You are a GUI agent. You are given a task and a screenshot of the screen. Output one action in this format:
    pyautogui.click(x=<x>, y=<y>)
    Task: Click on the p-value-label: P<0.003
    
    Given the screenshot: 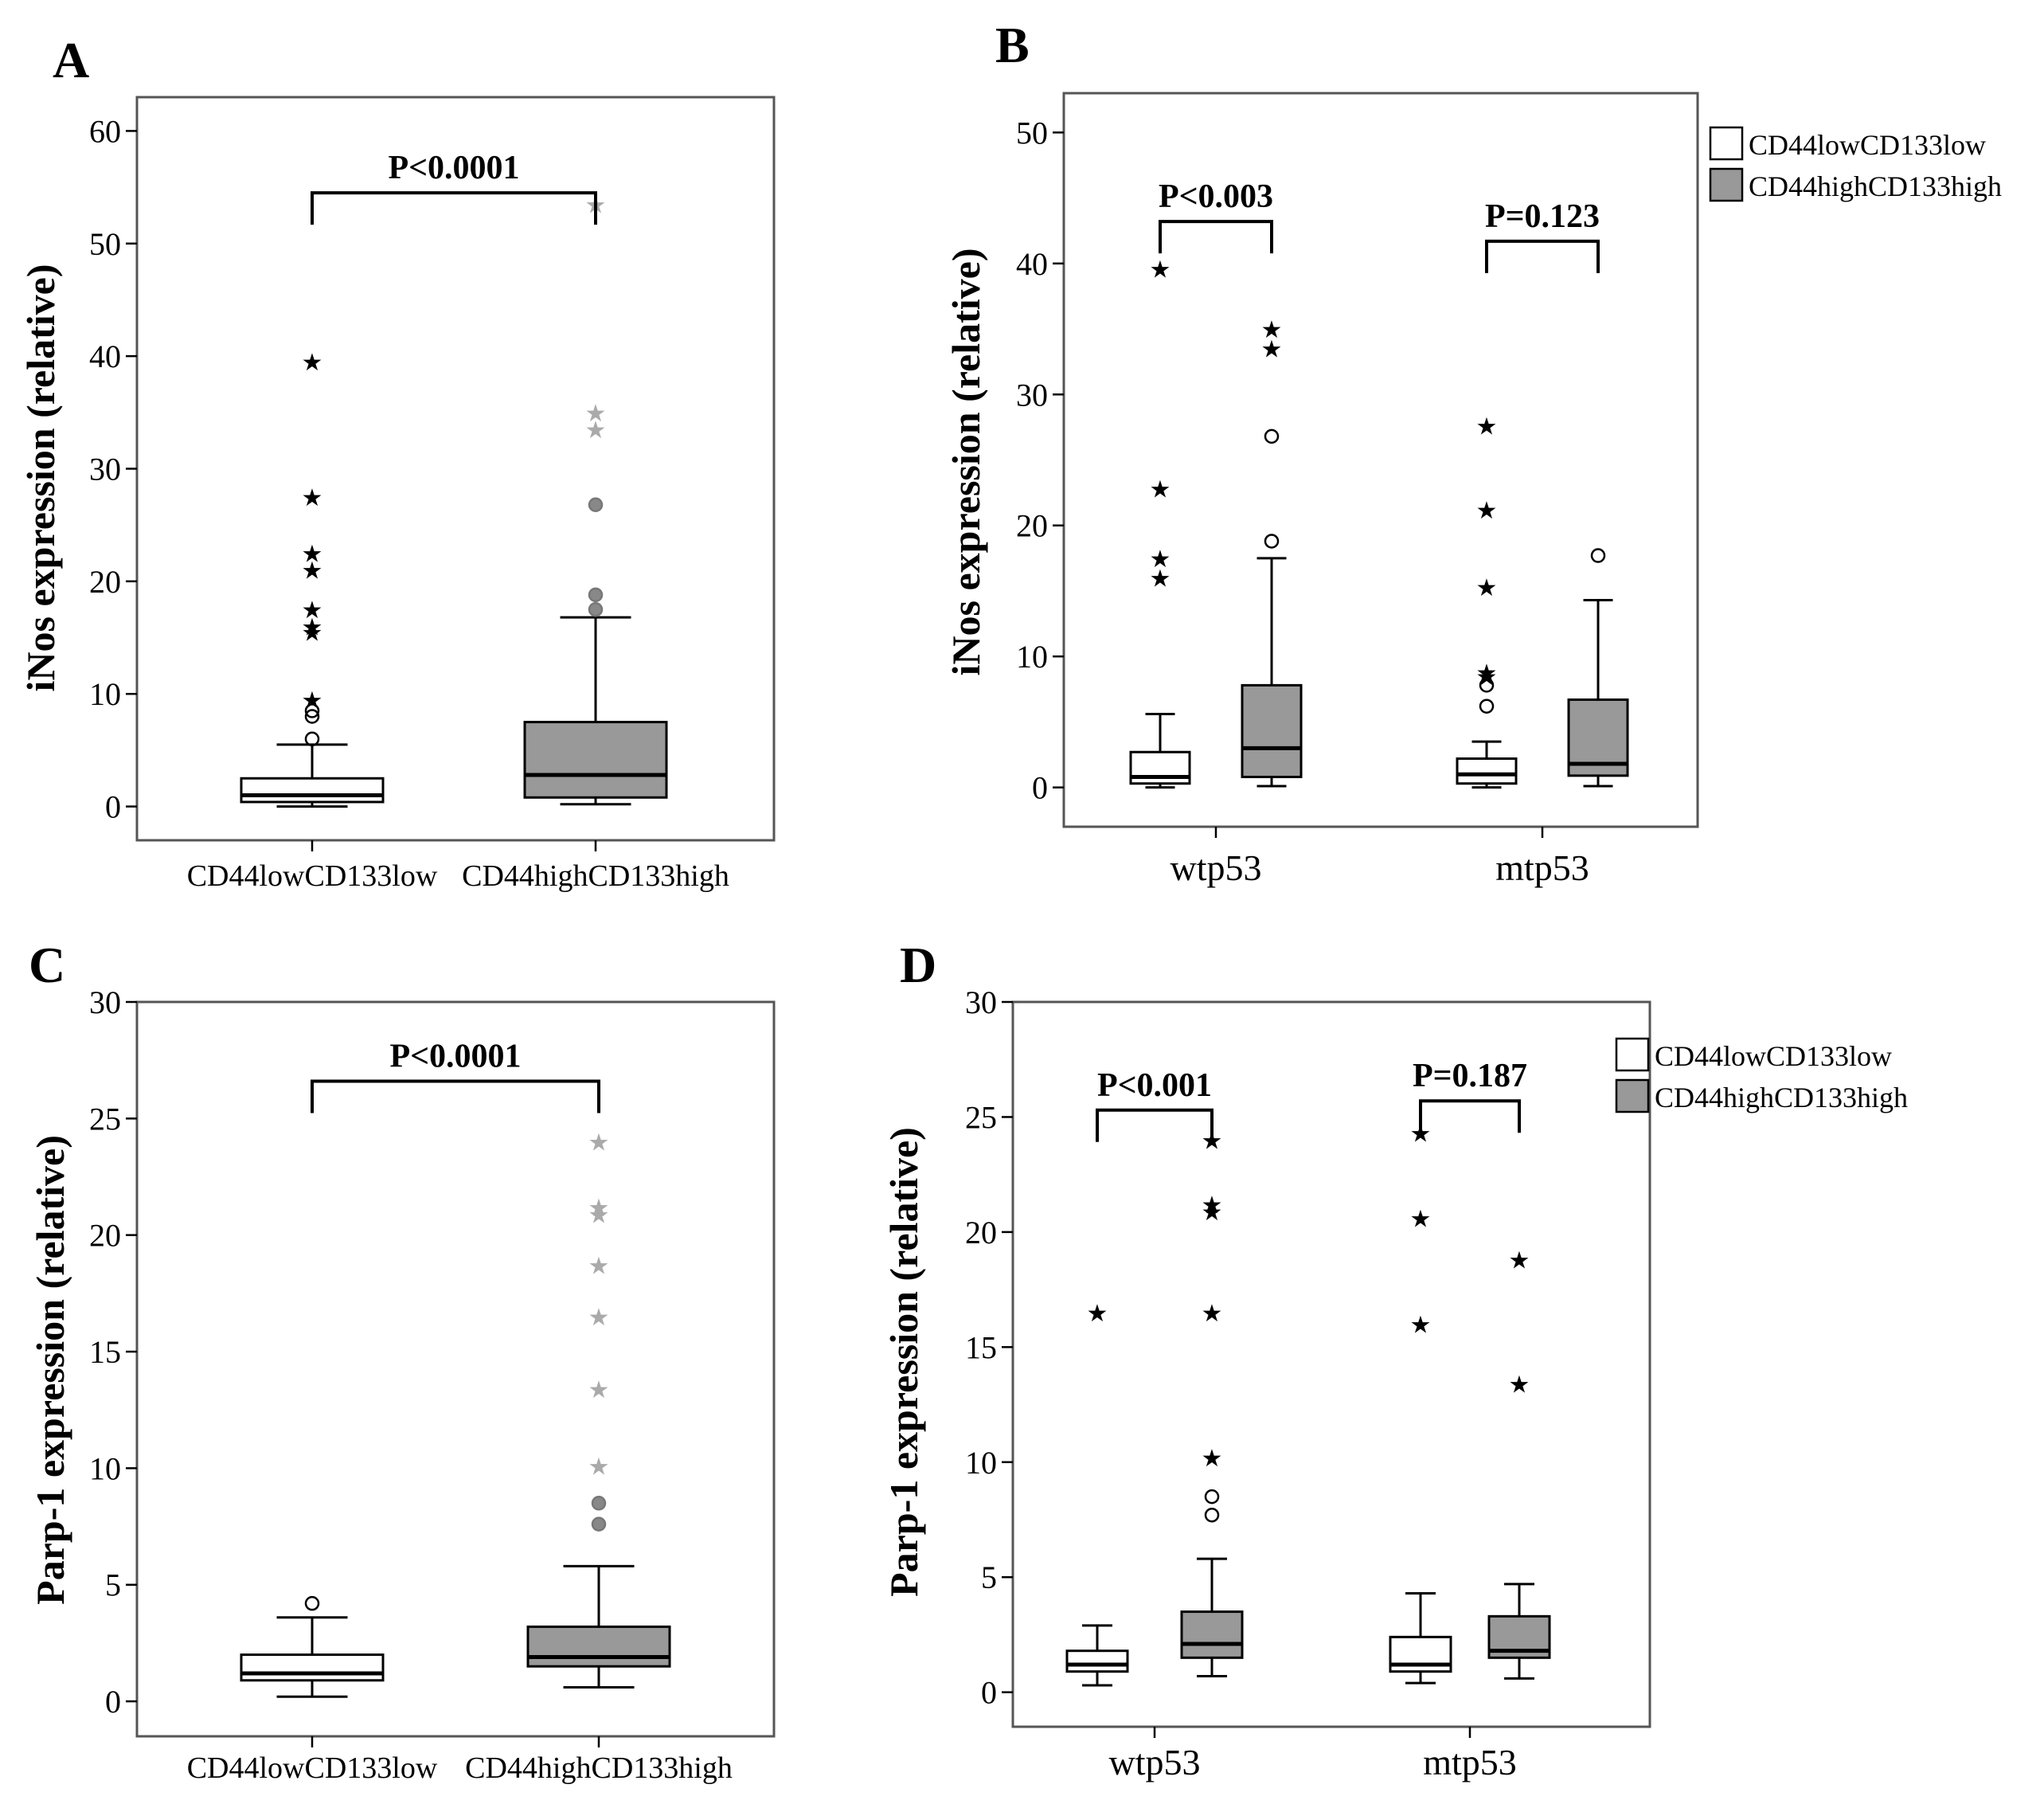 What is the action you would take?
    pyautogui.click(x=1216, y=196)
    